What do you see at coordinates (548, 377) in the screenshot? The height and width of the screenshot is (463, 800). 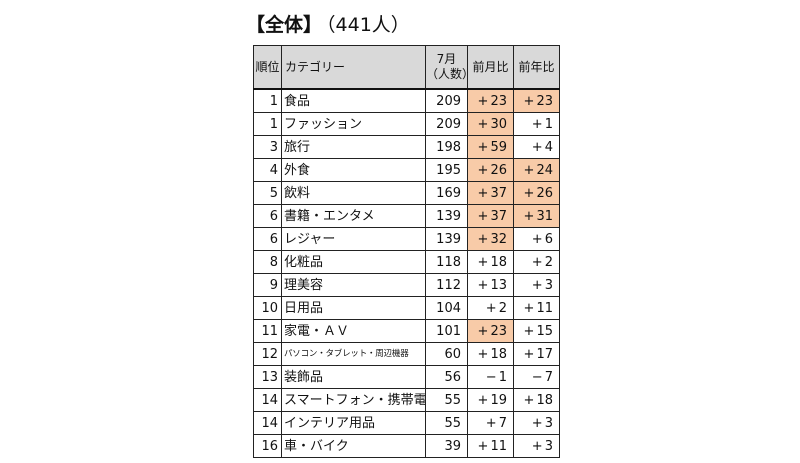 I see `yoy-value: 7` at bounding box center [548, 377].